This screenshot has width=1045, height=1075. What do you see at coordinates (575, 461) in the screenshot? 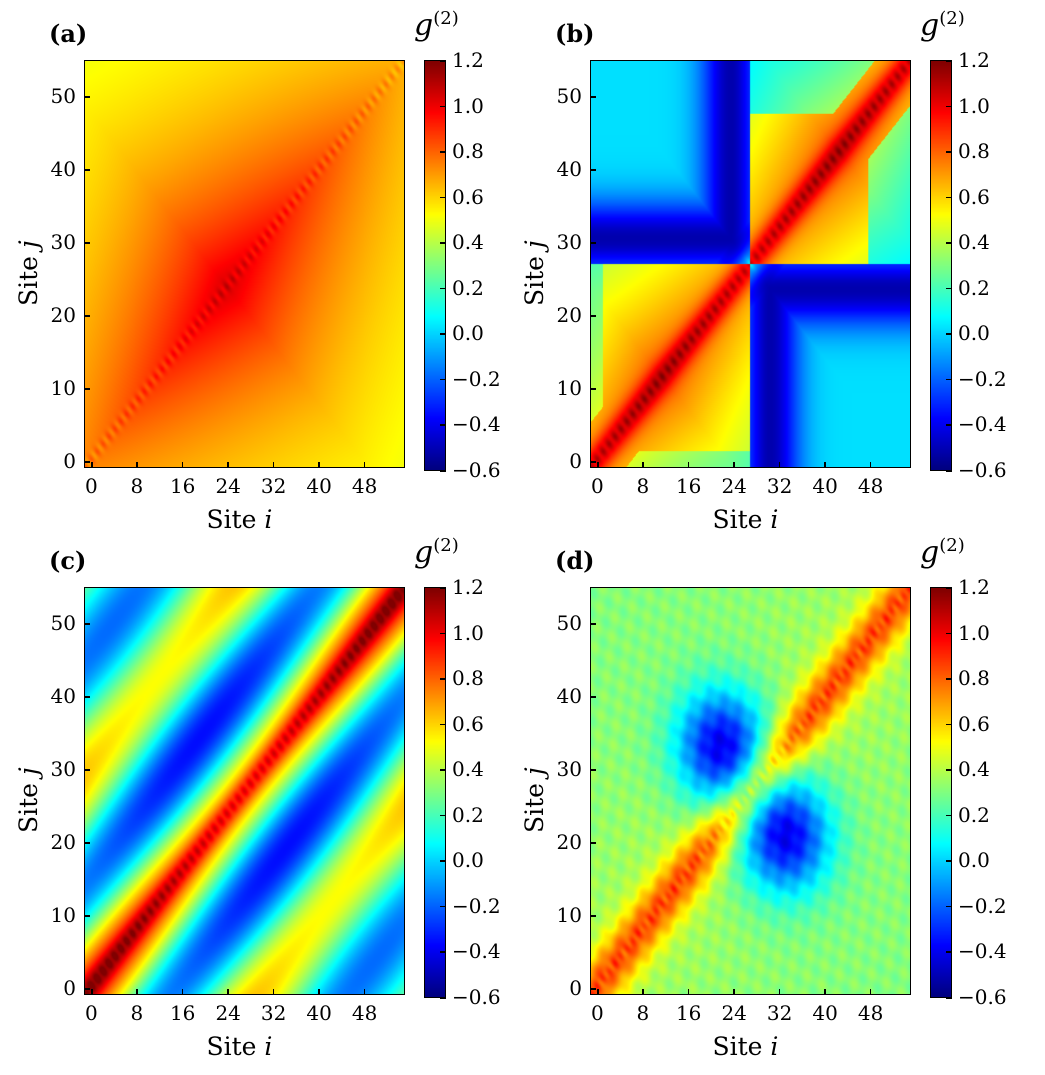
I see `y-tick-label: 0` at bounding box center [575, 461].